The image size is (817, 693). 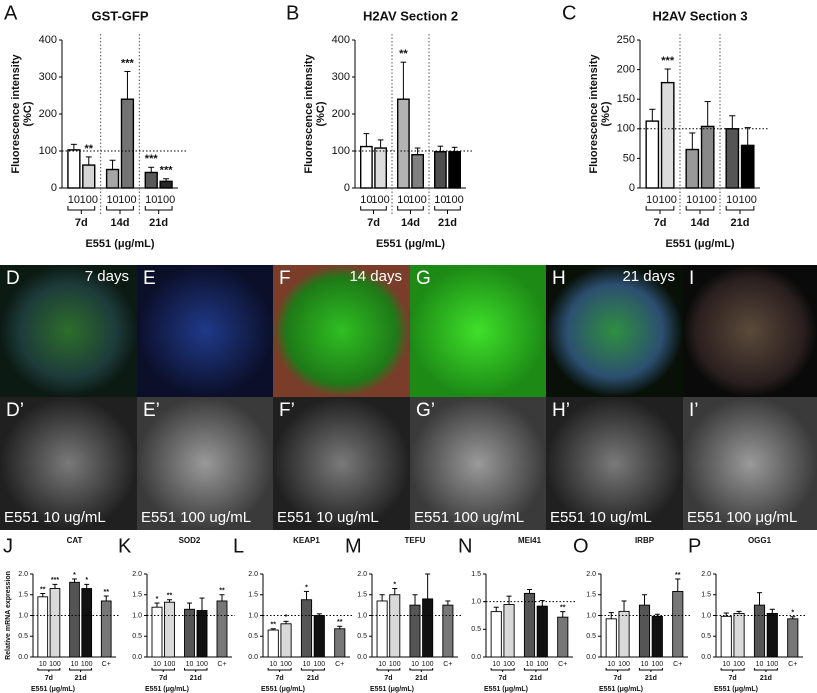 What do you see at coordinates (253, 574) in the screenshot?
I see `y-tick-label: 2.0` at bounding box center [253, 574].